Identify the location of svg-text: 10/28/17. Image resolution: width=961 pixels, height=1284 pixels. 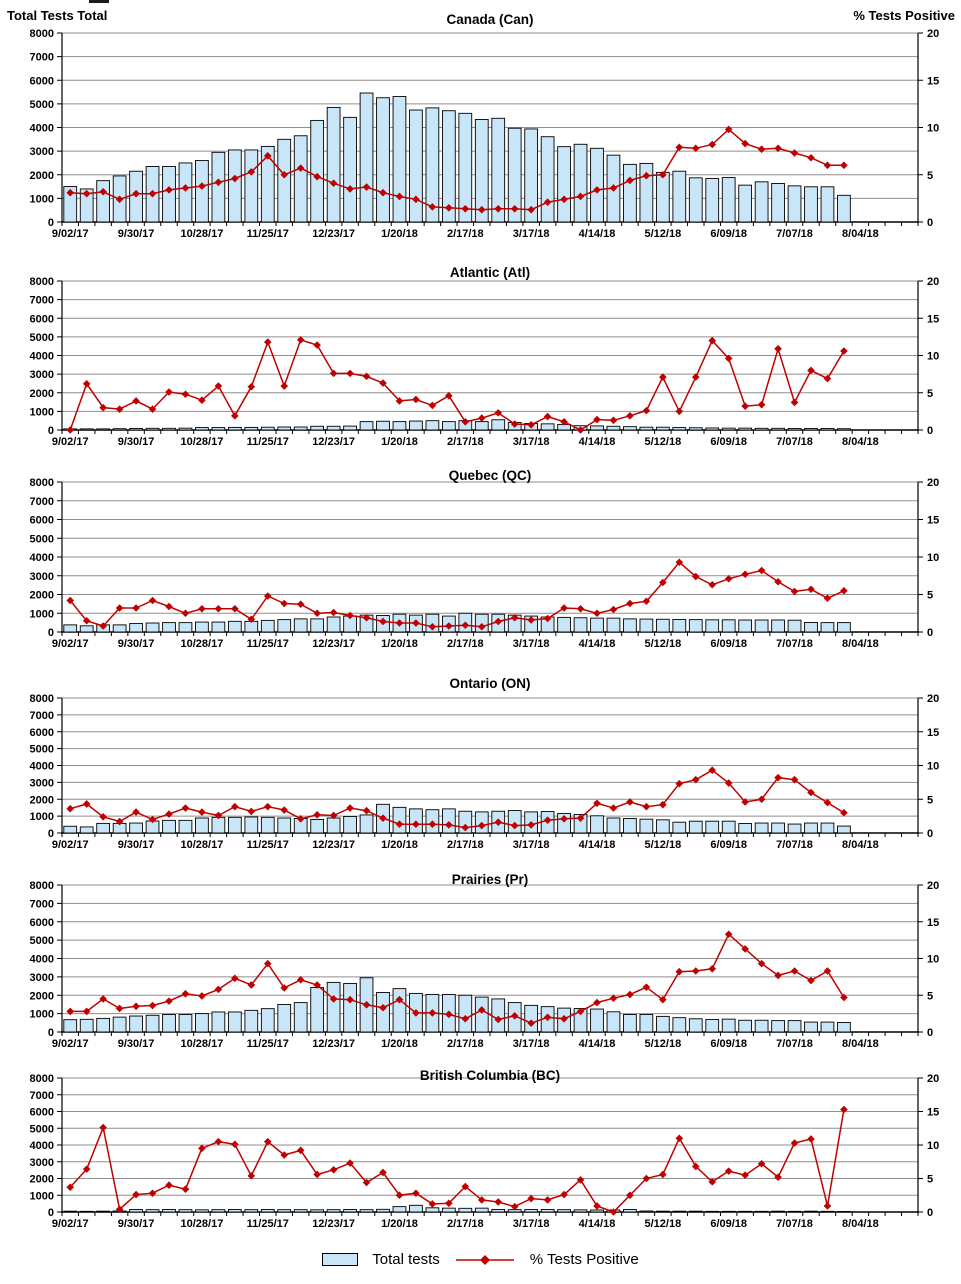
(202, 442).